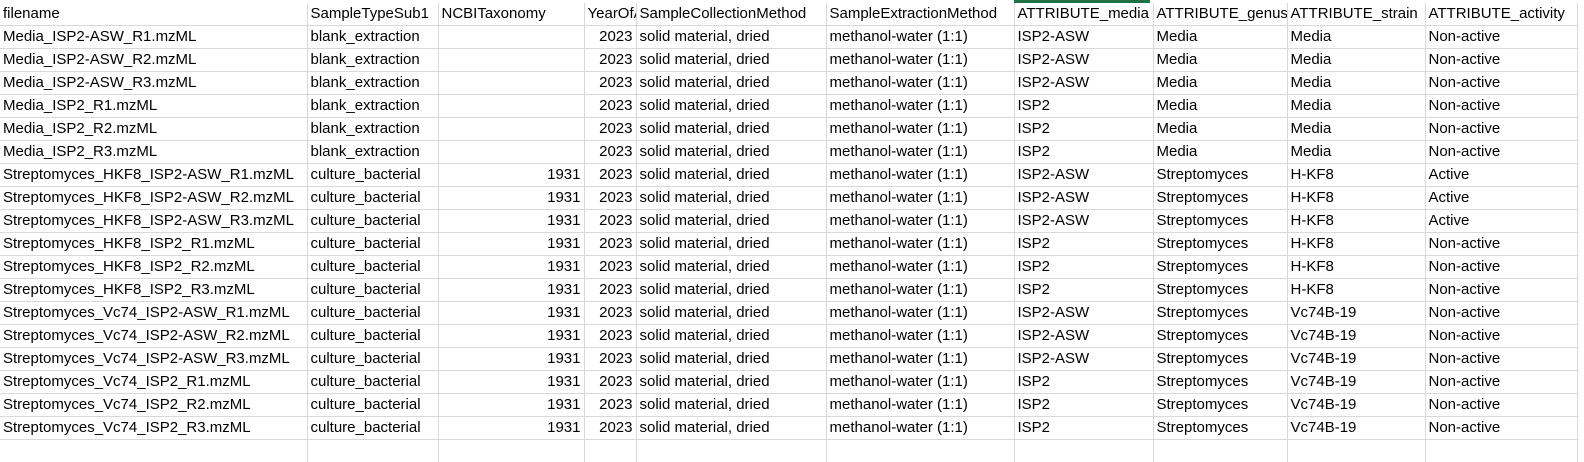 This screenshot has width=1584, height=462. Describe the element at coordinates (154, 244) in the screenshot. I see `cell-filename: Streptomyces_HKF8_ISP2_R1.mzML` at that location.